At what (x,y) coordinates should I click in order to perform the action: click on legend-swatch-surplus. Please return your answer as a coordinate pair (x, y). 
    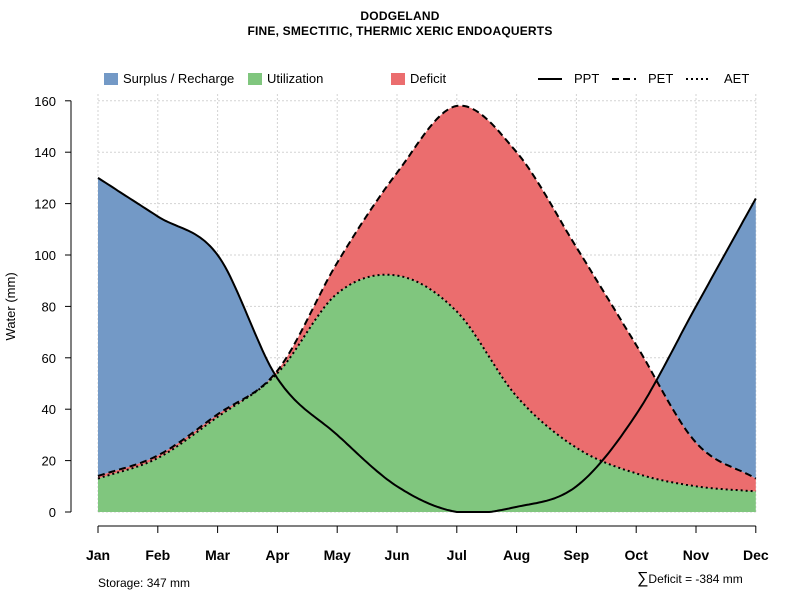
    Looking at the image, I should click on (111, 79).